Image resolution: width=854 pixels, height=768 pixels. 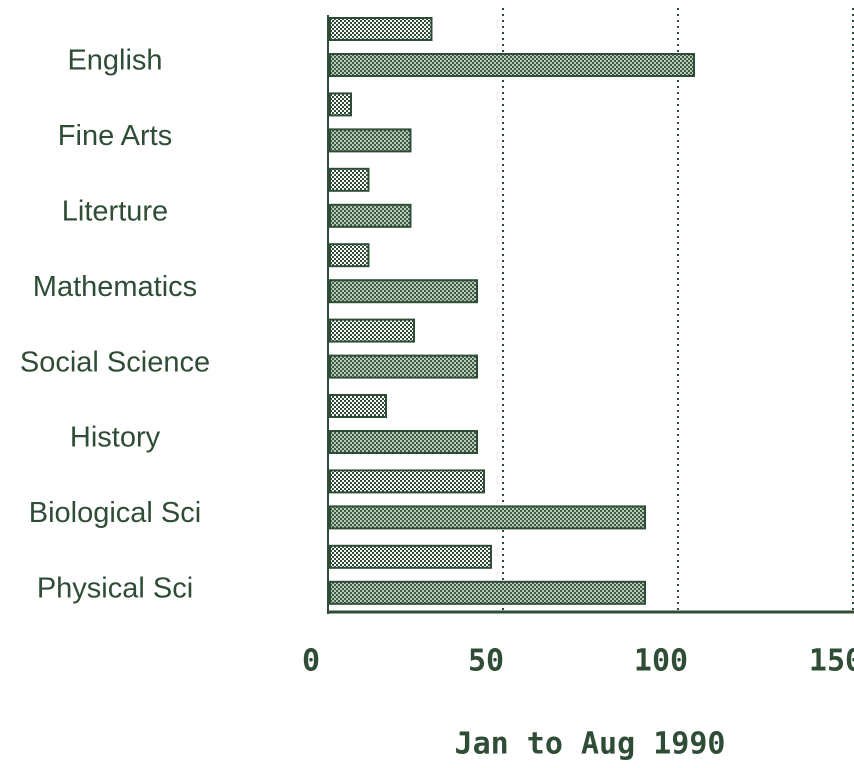 What do you see at coordinates (115, 287) in the screenshot?
I see `y-tick-label: Mathematics` at bounding box center [115, 287].